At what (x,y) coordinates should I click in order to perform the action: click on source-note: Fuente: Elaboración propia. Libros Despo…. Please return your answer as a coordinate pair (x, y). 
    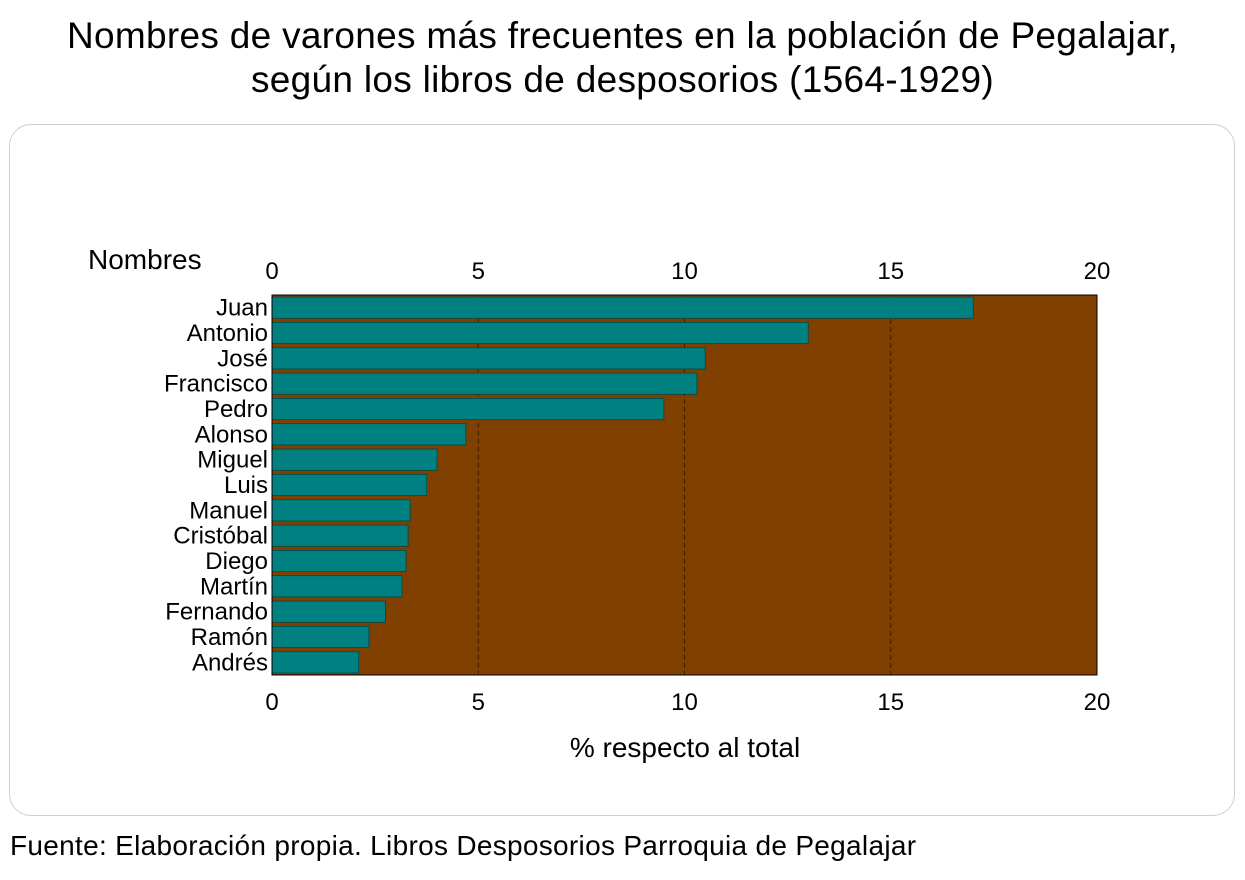
    Looking at the image, I should click on (463, 845).